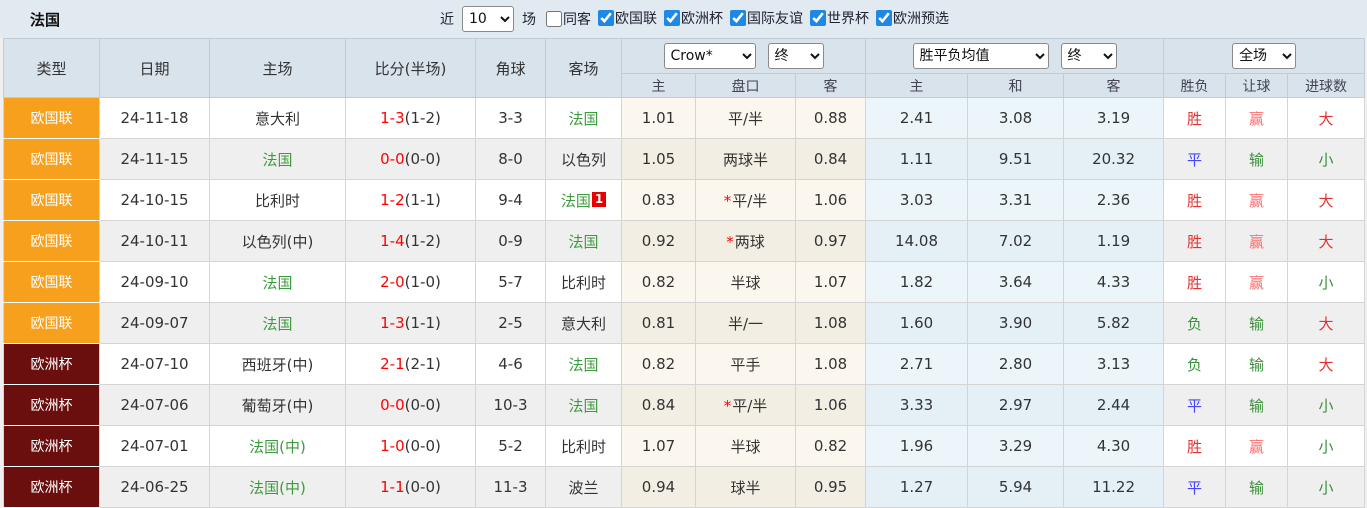 The width and height of the screenshot is (1367, 508). What do you see at coordinates (745, 159) in the screenshot?
I see `handicap-cell: 两球半` at bounding box center [745, 159].